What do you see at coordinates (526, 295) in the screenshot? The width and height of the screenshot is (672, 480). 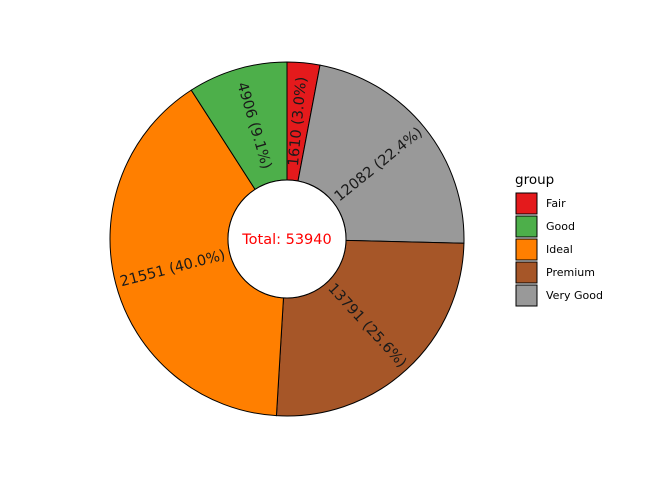 I see `legend-swatch-very-good` at bounding box center [526, 295].